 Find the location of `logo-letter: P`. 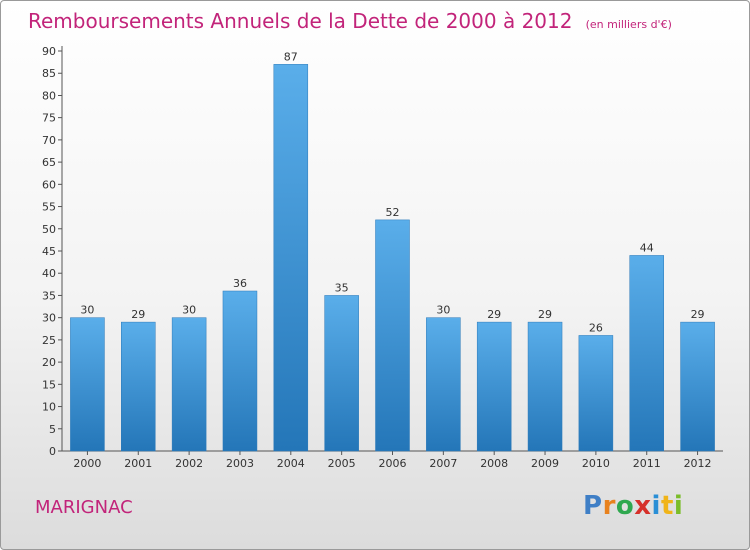

logo-letter: P is located at coordinates (593, 506).